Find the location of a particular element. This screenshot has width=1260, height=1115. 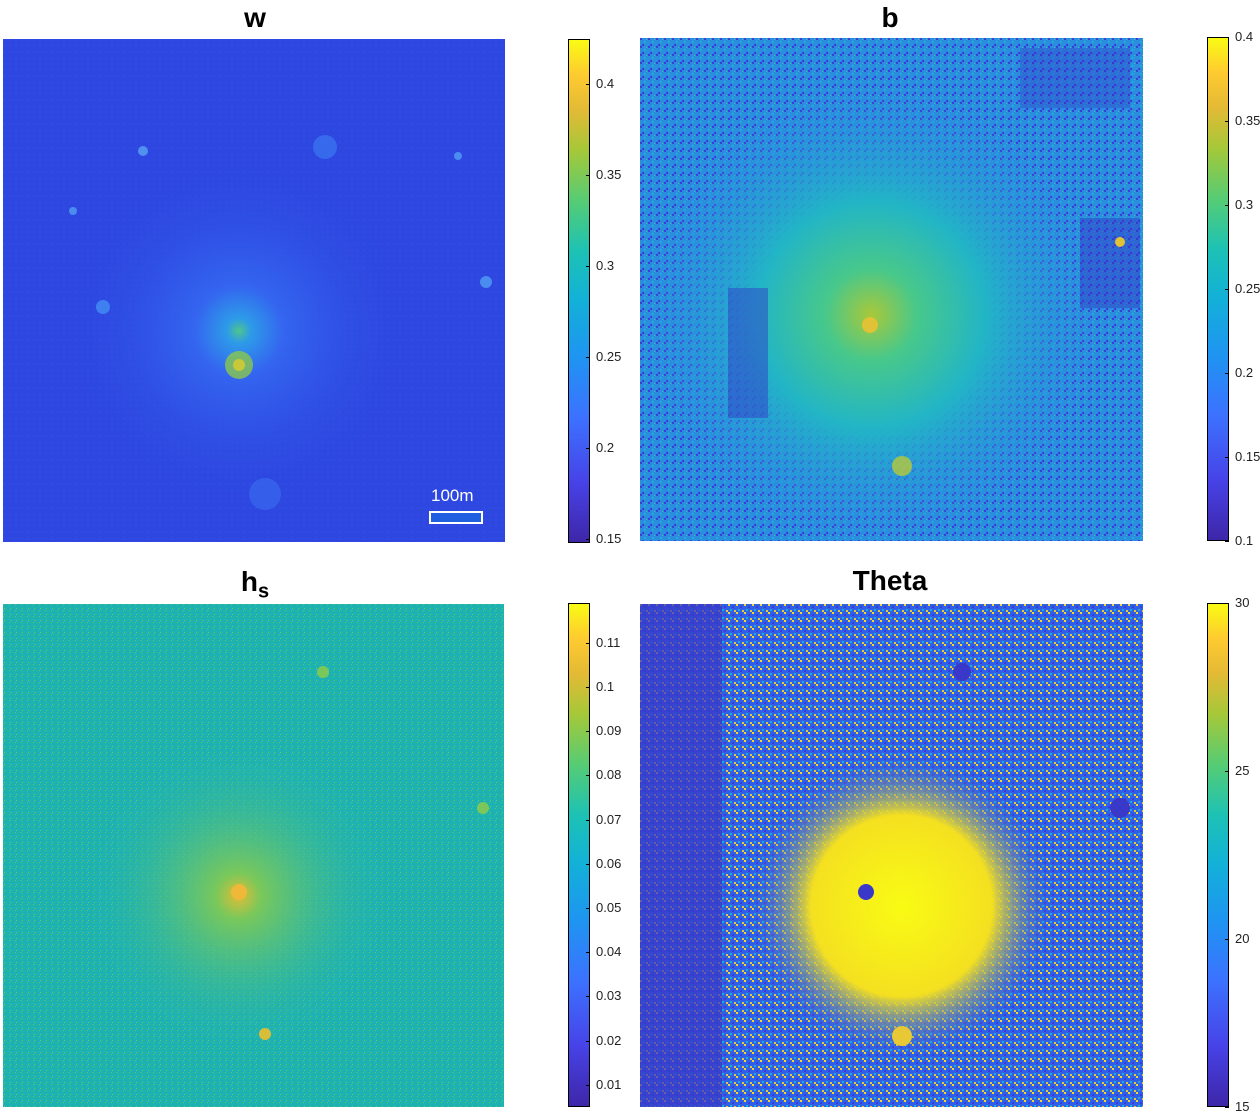

colorbar-tick-label: 0.02 is located at coordinates (609, 1040).